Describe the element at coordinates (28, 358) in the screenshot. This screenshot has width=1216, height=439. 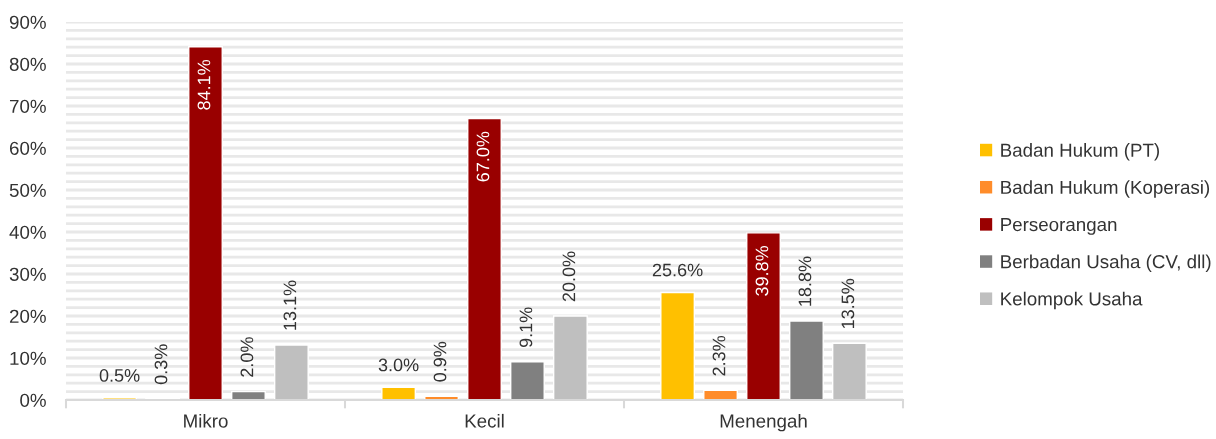
I see `y-tick-label: 10%` at that location.